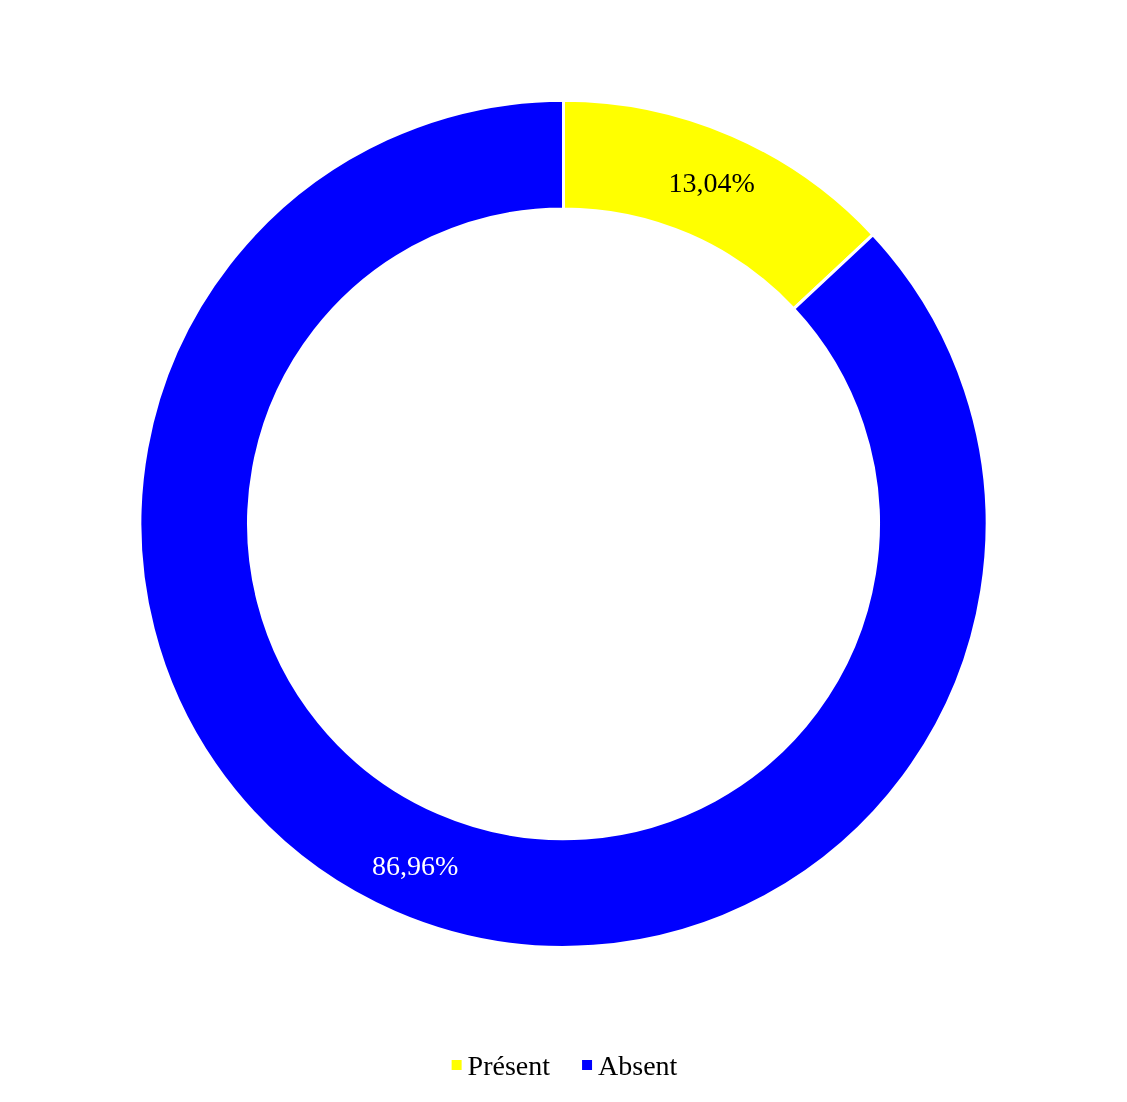 Image resolution: width=1127 pixels, height=1102 pixels. Describe the element at coordinates (509, 1065) in the screenshot. I see `legend-label: Présent` at that location.